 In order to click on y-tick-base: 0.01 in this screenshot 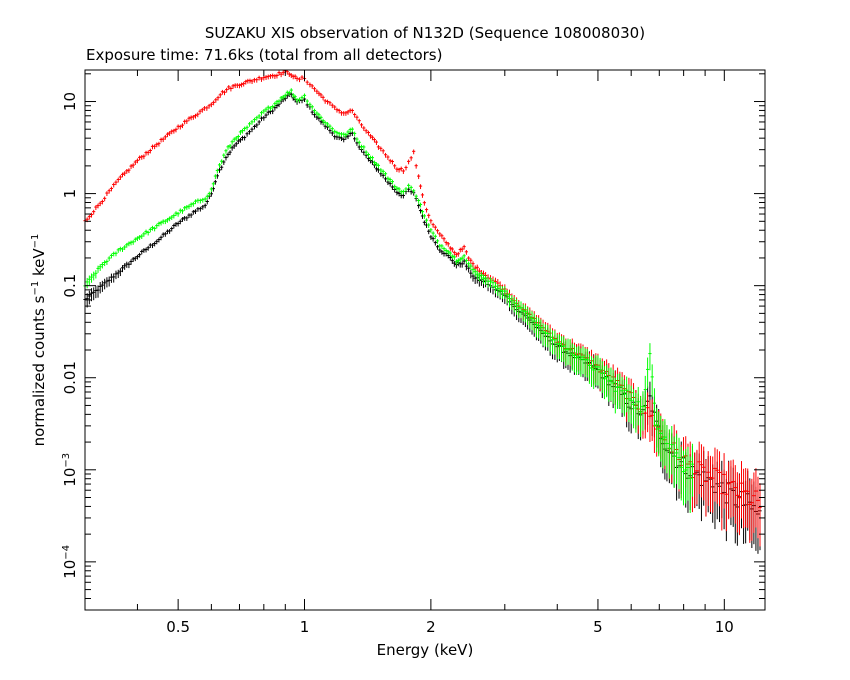, I will do `click(70, 377)`.